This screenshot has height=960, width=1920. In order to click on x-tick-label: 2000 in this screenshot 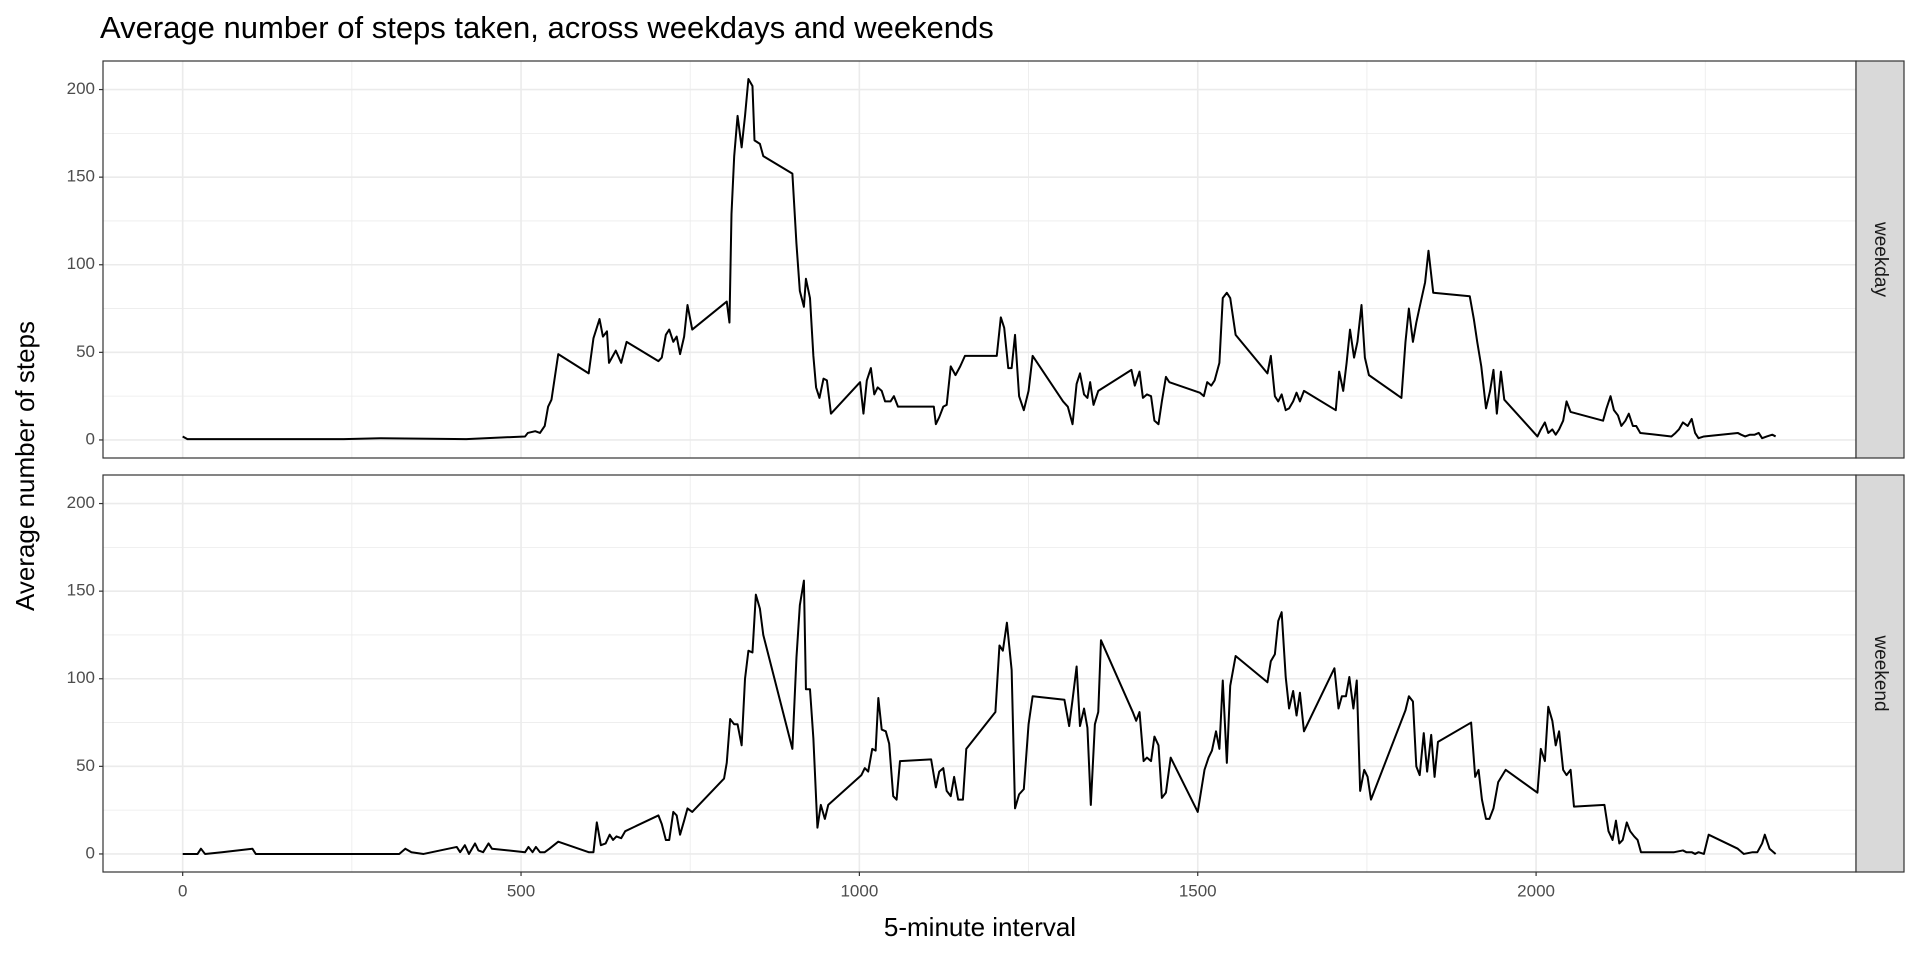, I will do `click(1536, 890)`.